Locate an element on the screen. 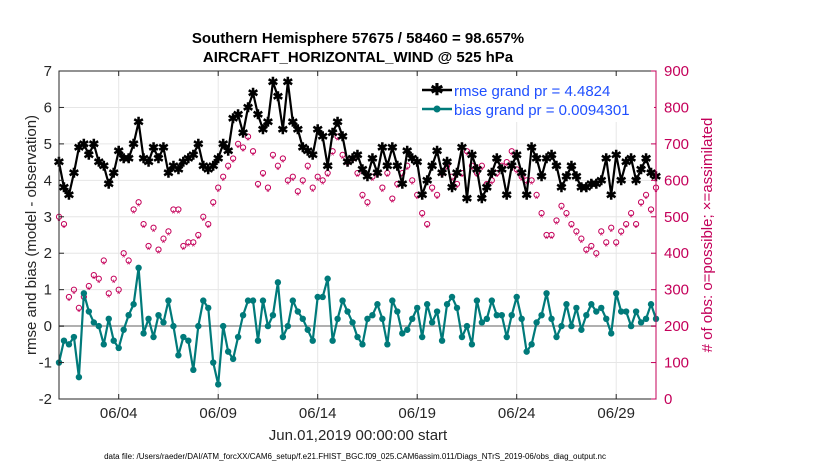 The width and height of the screenshot is (830, 470). y-tick-label: 2 is located at coordinates (48, 253).